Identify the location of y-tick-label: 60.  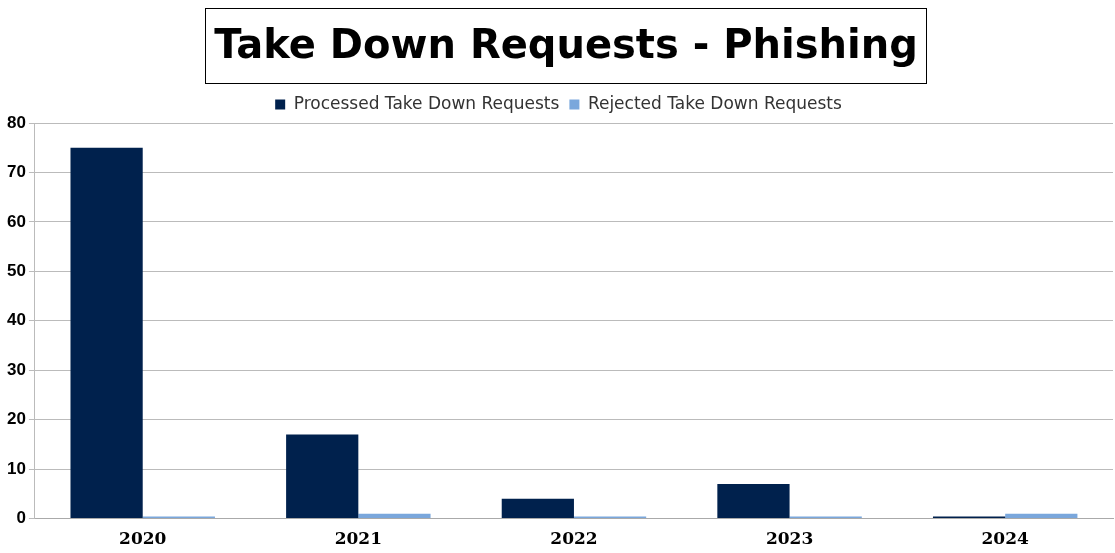
(16, 221).